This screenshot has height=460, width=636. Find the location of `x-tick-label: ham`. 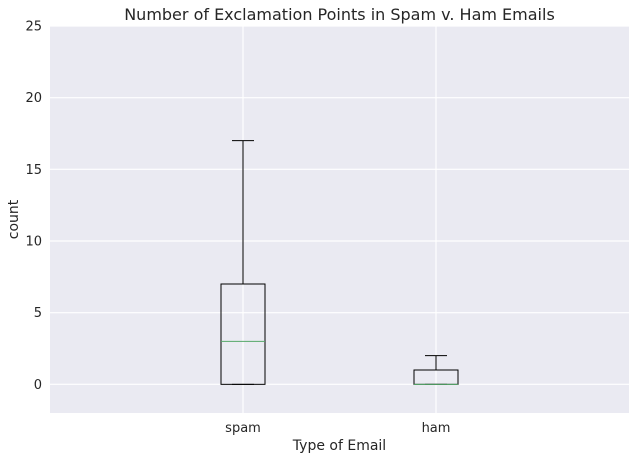

x-tick-label: ham is located at coordinates (436, 428).